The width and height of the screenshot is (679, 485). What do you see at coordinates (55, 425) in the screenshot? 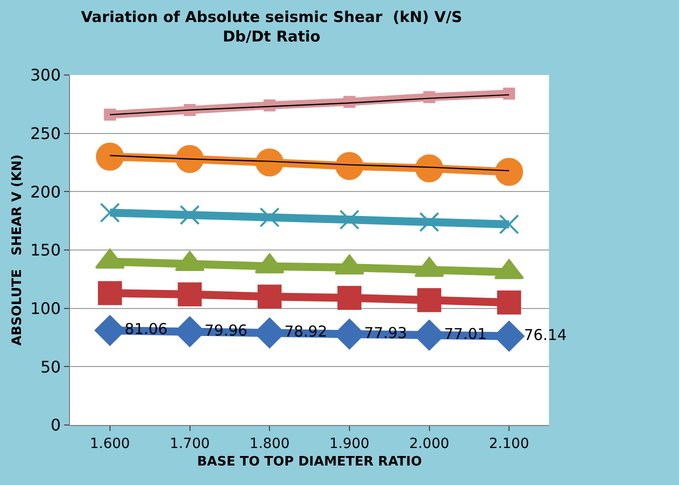
I see `y-tick-label: 0` at bounding box center [55, 425].